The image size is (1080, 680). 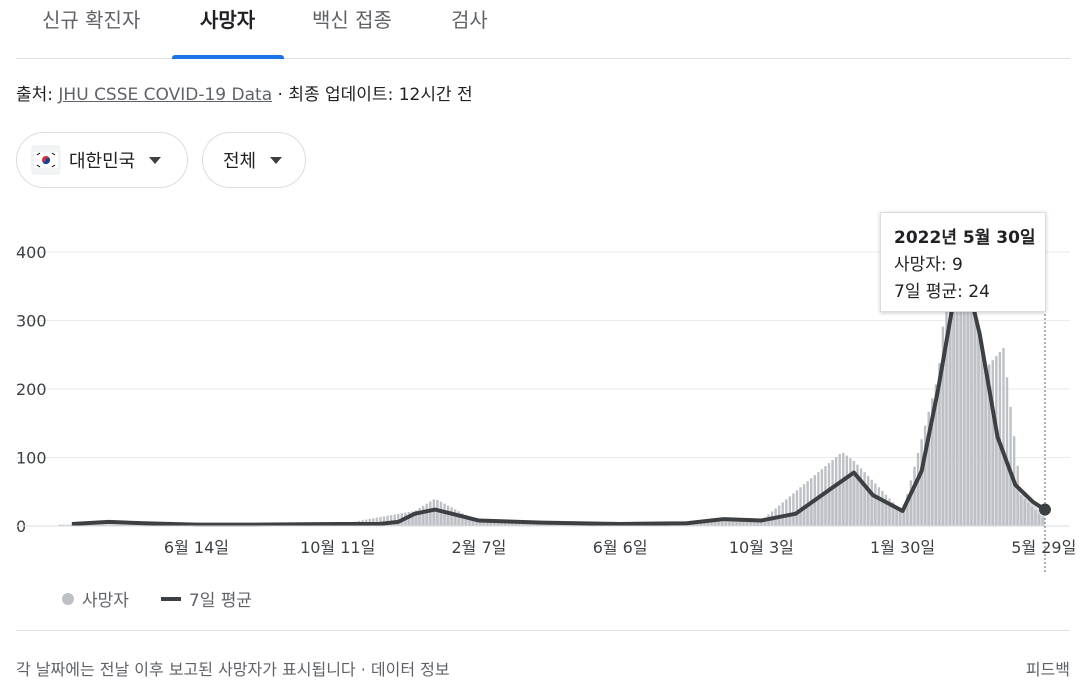 I want to click on country-label: 대한민국, so click(x=102, y=161).